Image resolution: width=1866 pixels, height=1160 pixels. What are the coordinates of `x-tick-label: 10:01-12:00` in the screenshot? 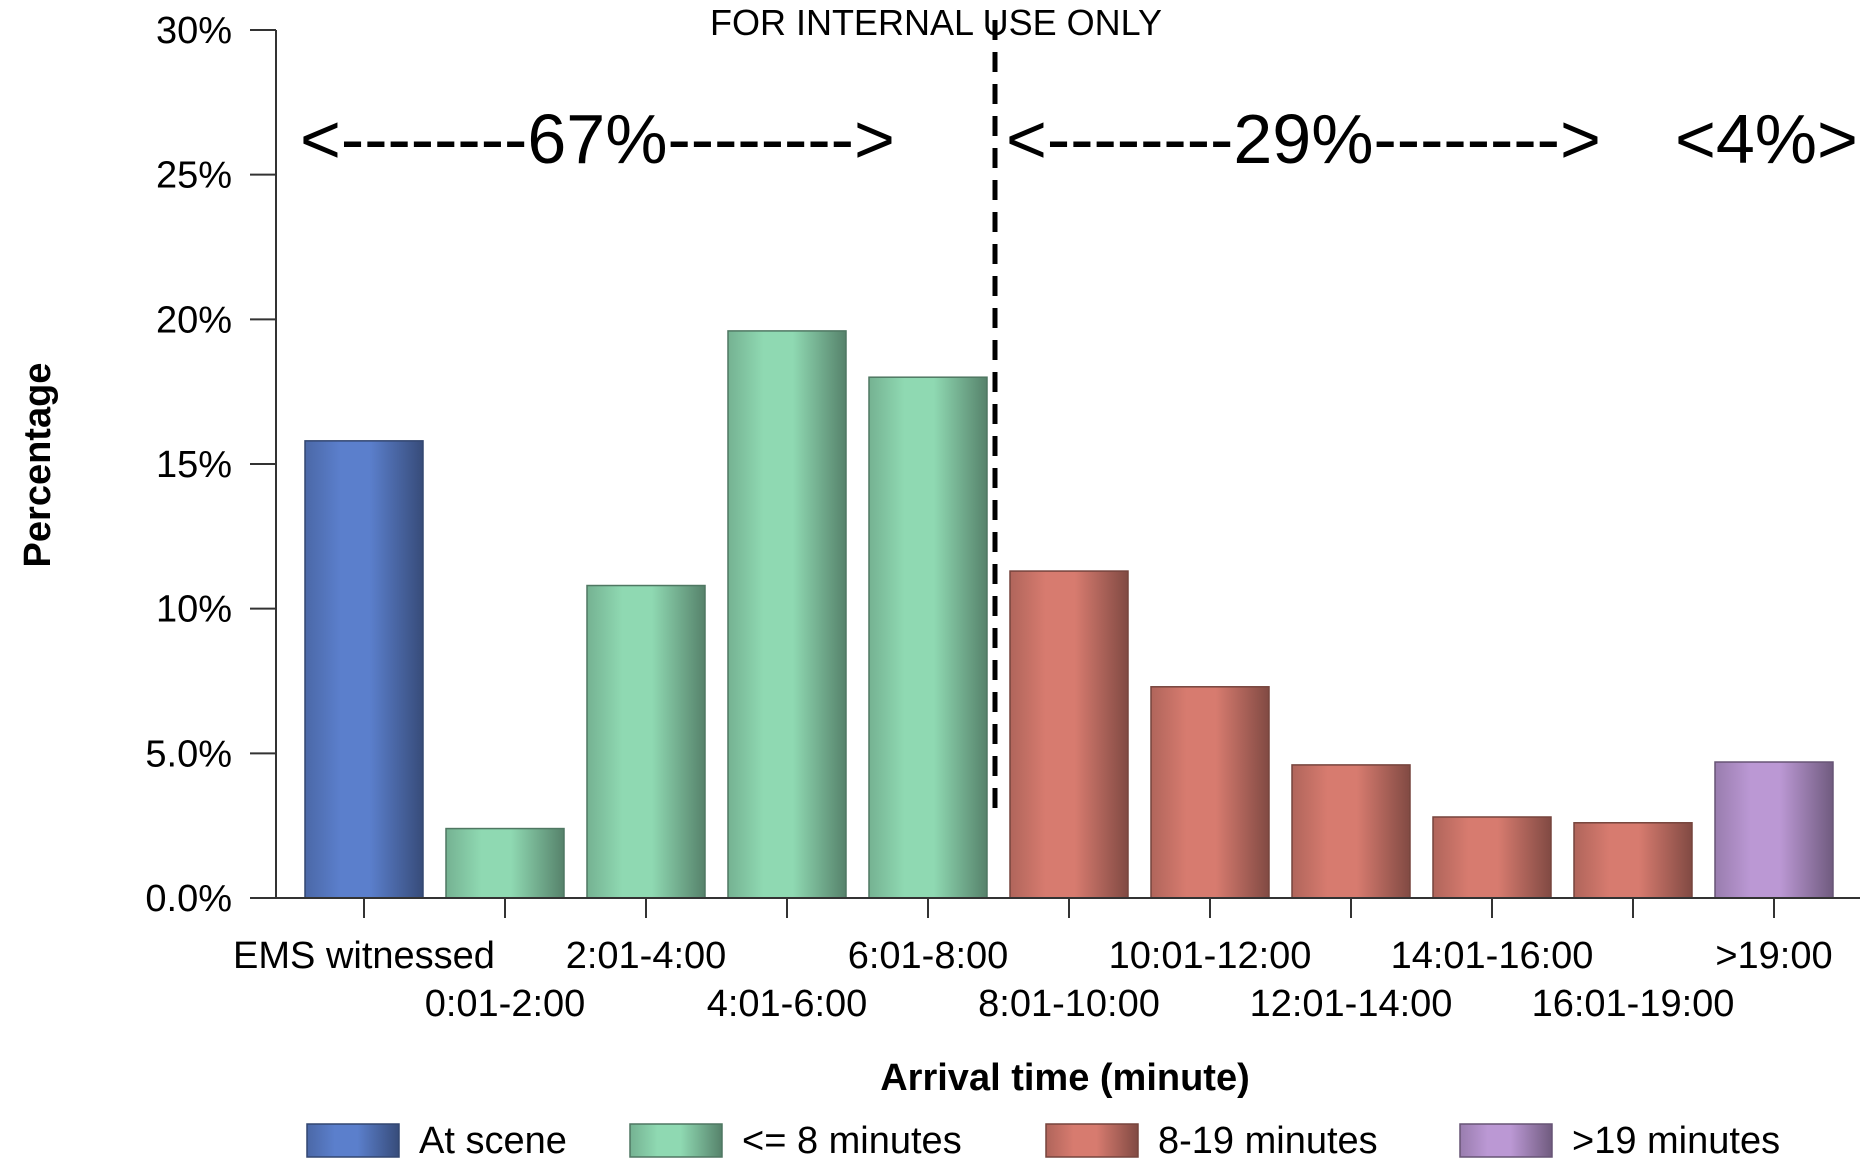 It's located at (1210, 956).